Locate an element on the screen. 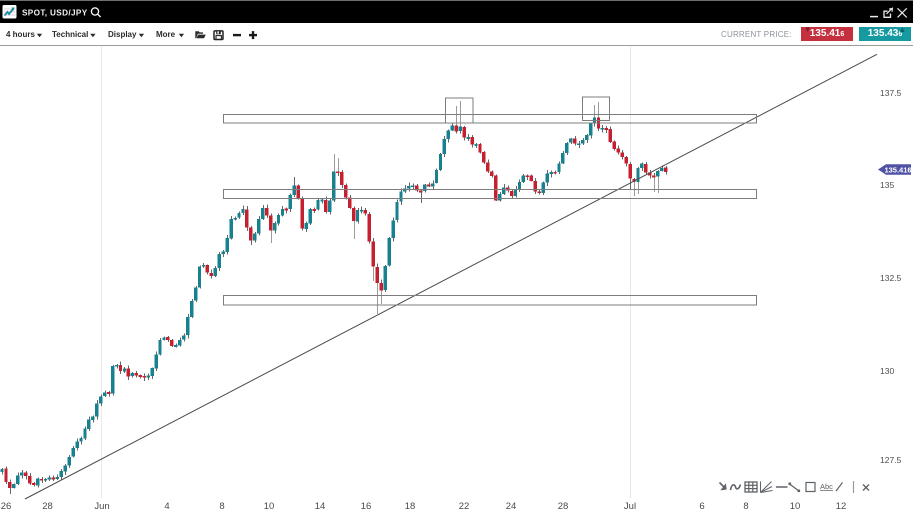 The height and width of the screenshot is (514, 913). svg-text: Abc is located at coordinates (826, 486).